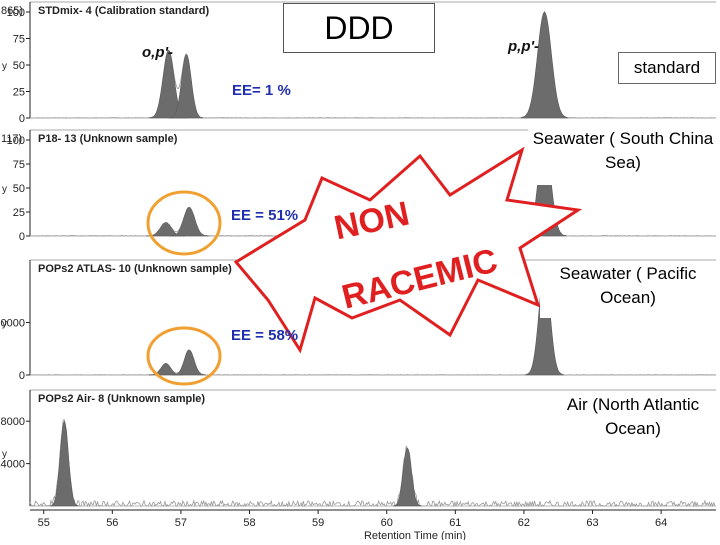 The width and height of the screenshot is (720, 545). I want to click on south-china-sea-caption-text: Seawater ( South China Sea), so click(623, 150).